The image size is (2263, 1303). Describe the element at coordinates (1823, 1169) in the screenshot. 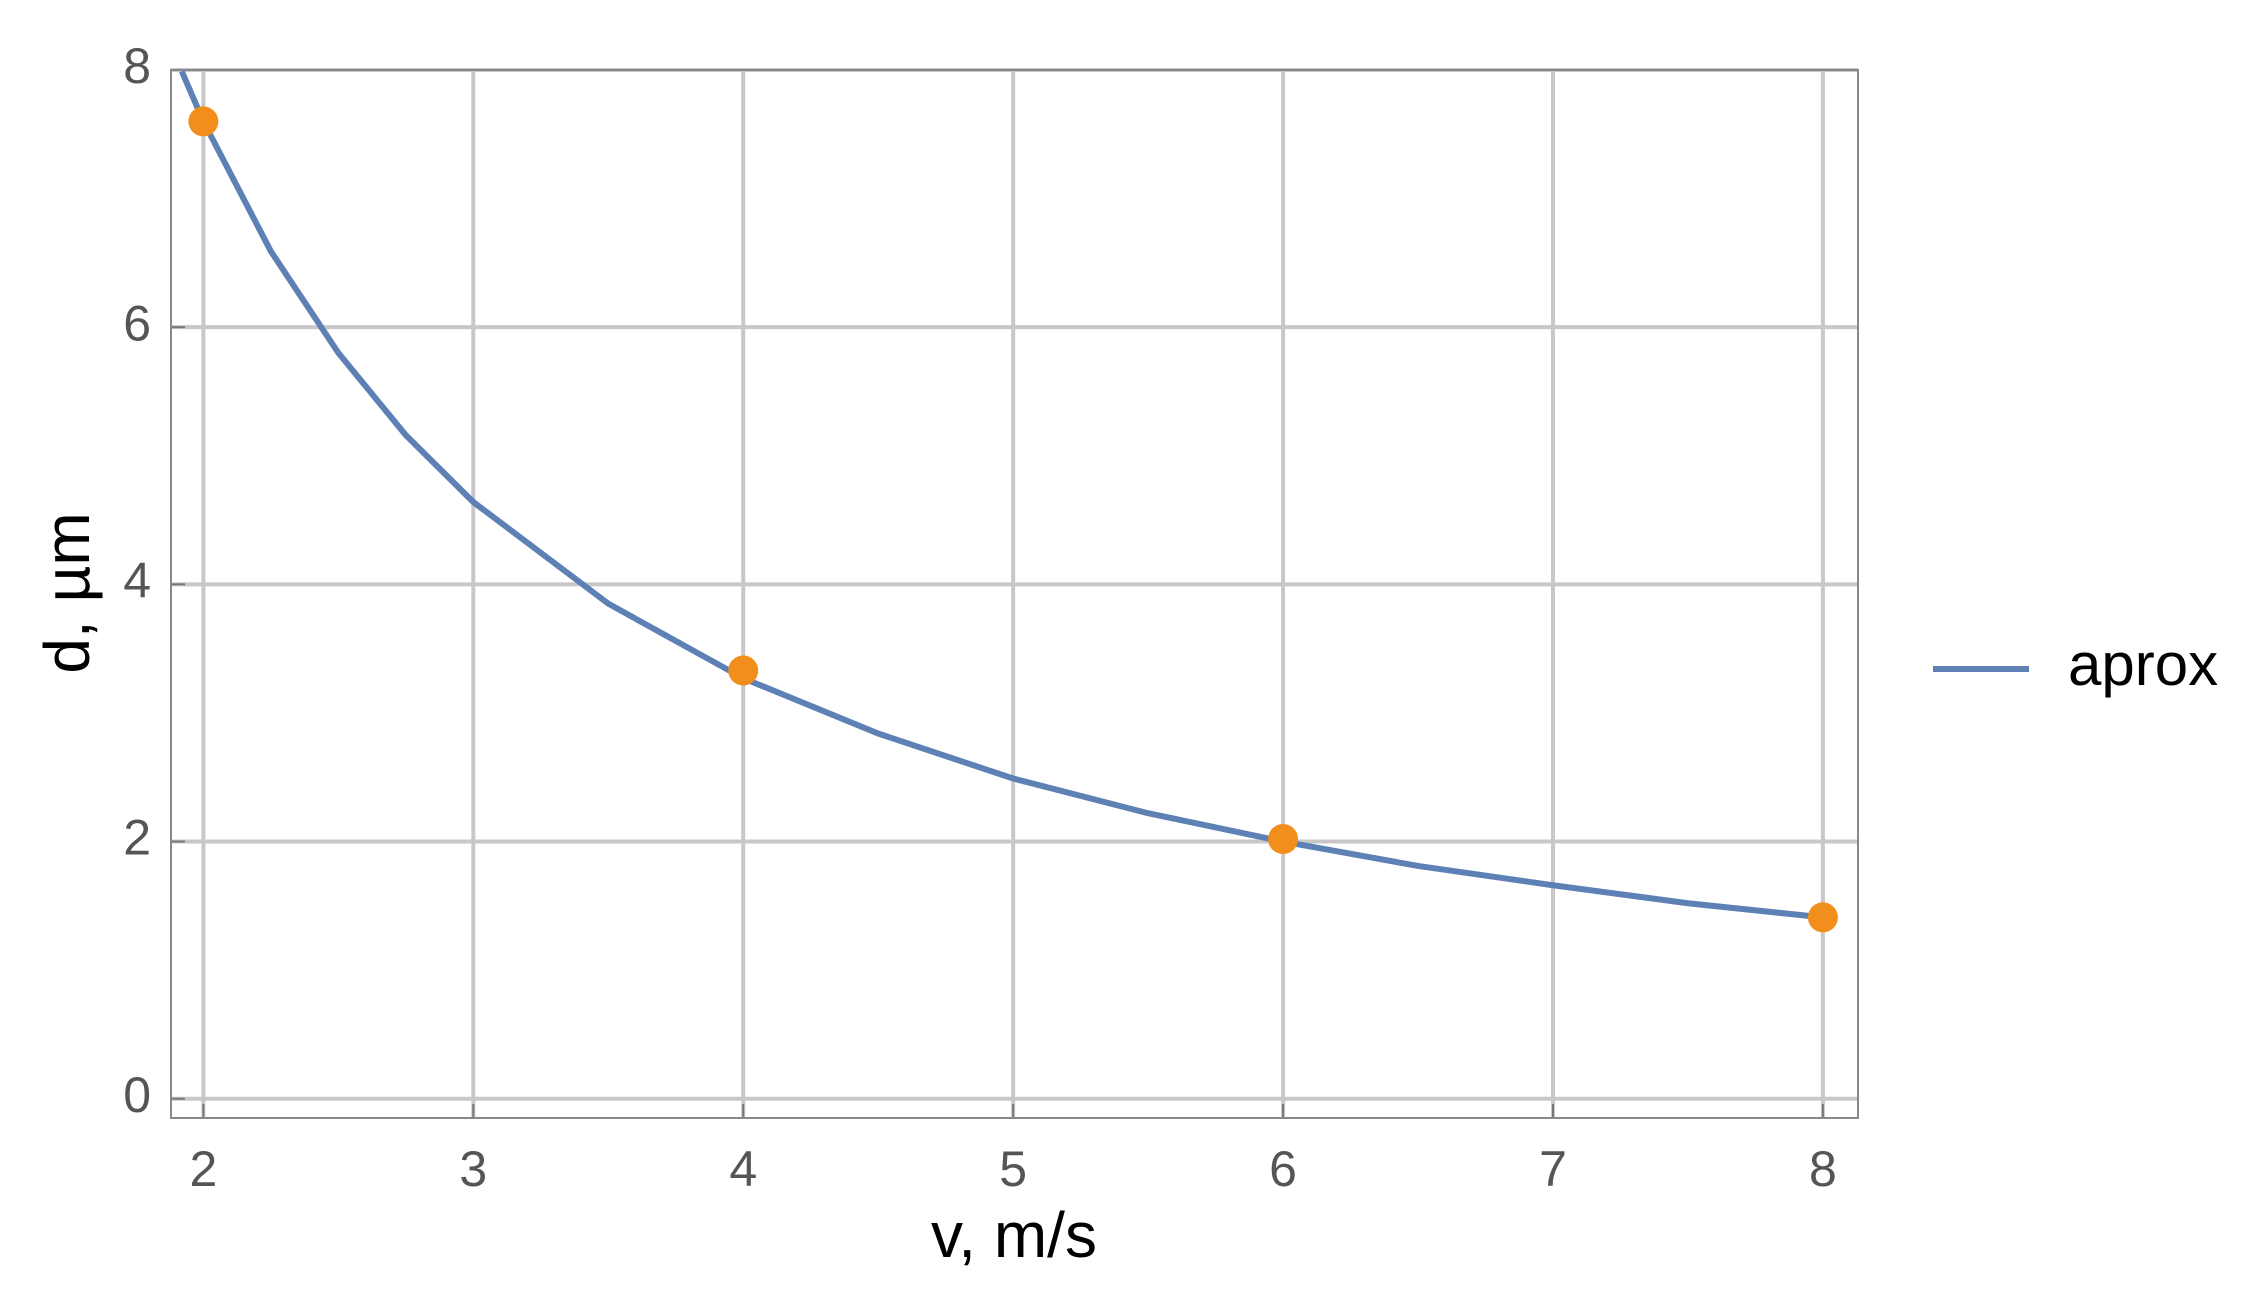

I see `x-tick-label: 8` at that location.